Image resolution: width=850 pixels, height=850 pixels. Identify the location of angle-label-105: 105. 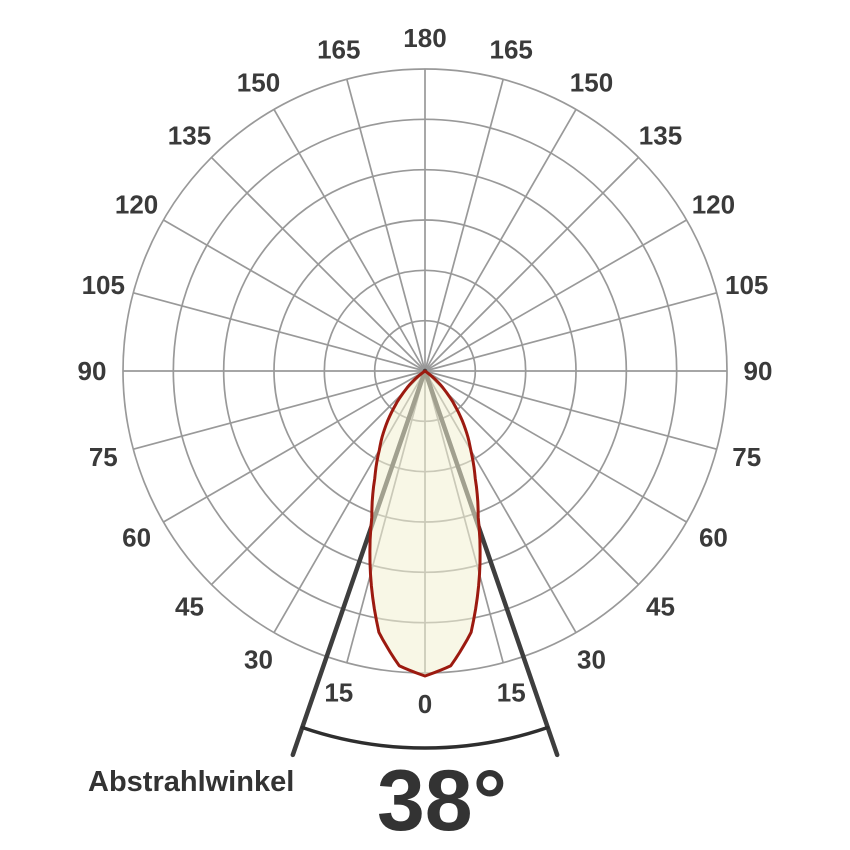
(746, 285).